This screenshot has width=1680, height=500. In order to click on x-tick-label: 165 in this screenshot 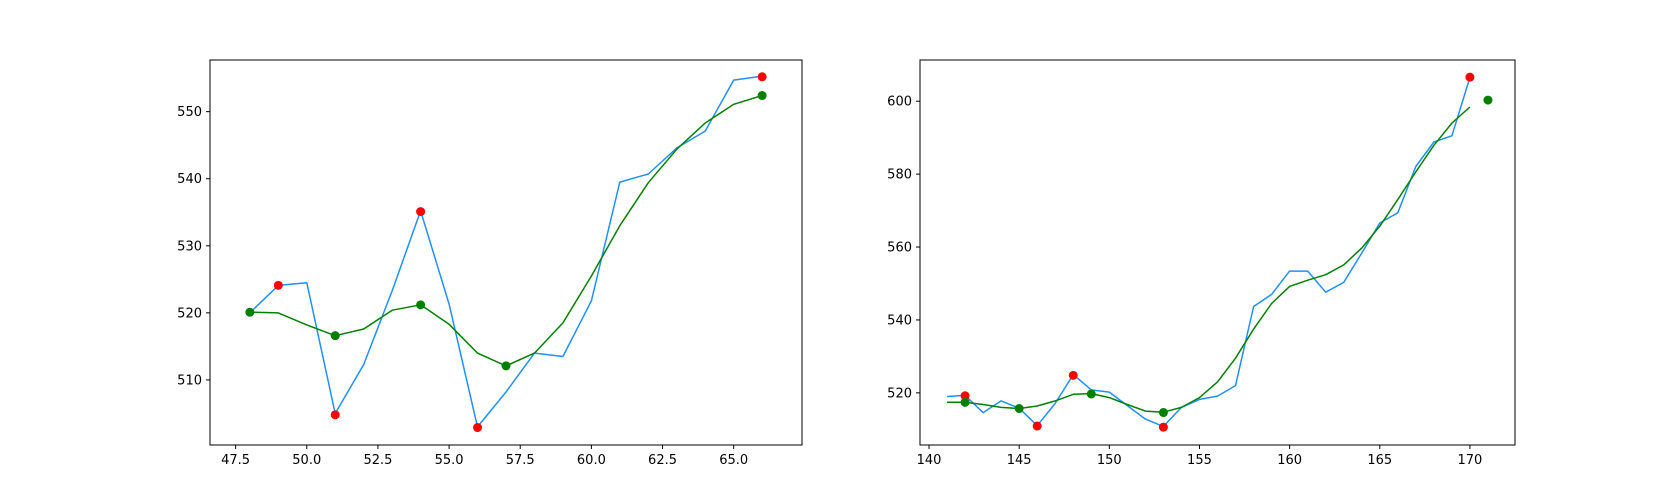, I will do `click(1379, 460)`.